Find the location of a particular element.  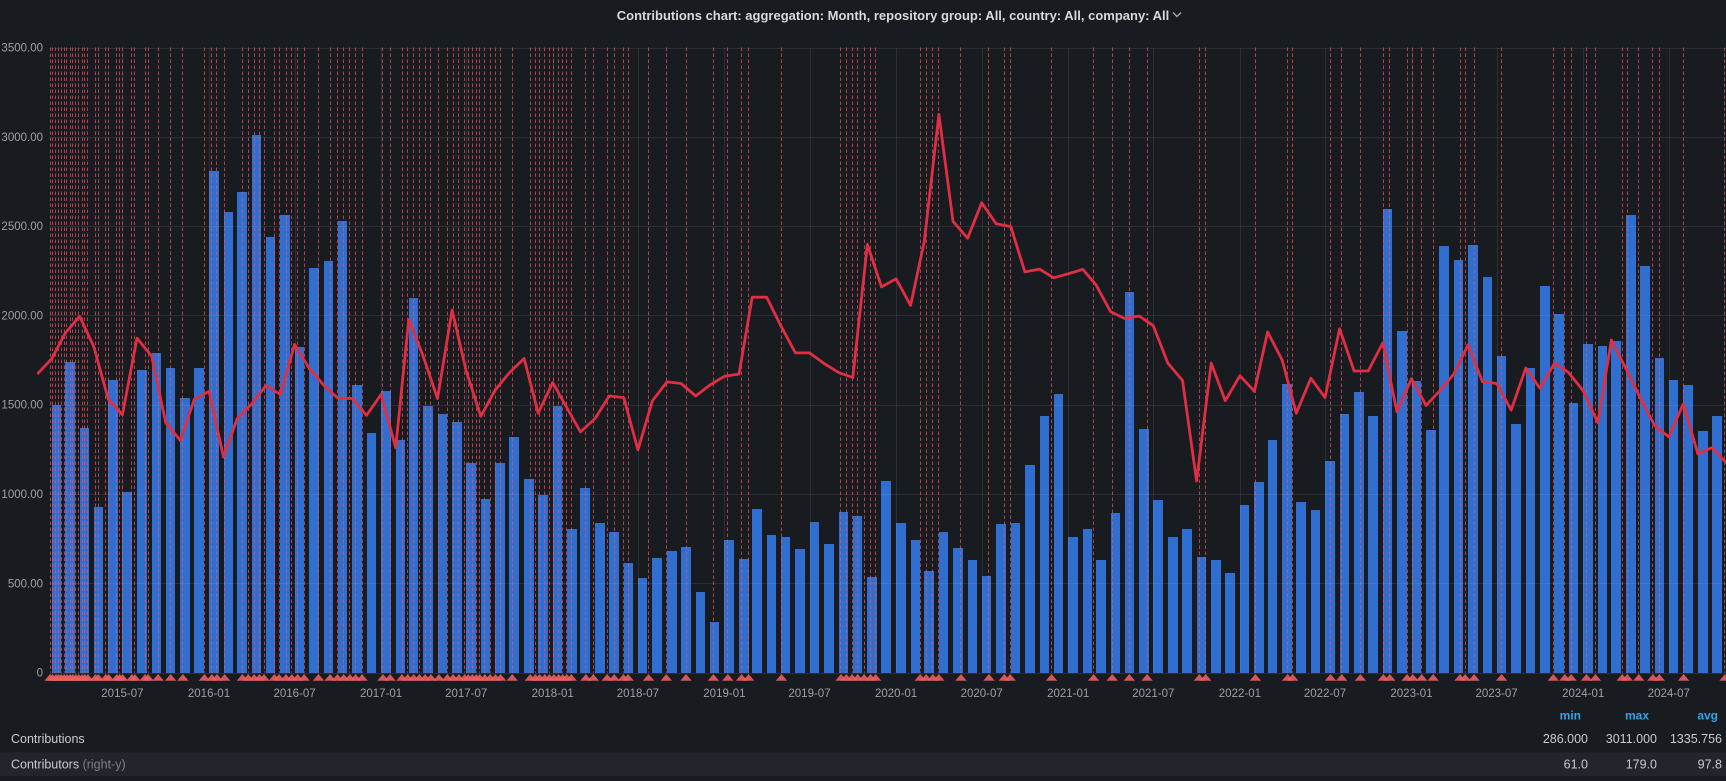

svg-text: 2021-01 is located at coordinates (1068, 694).